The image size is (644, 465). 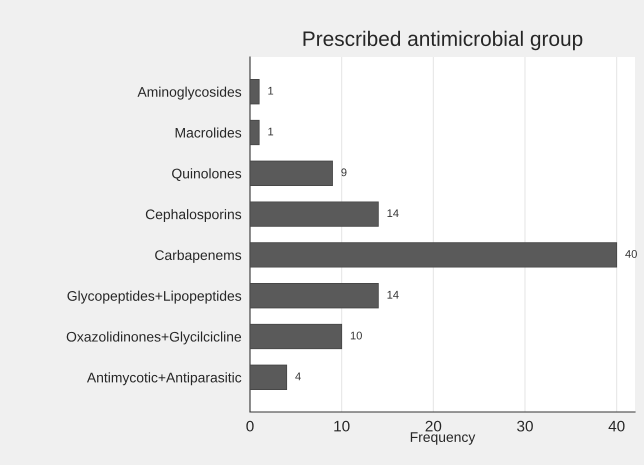 What do you see at coordinates (342, 426) in the screenshot?
I see `x-tick-label: 10` at bounding box center [342, 426].